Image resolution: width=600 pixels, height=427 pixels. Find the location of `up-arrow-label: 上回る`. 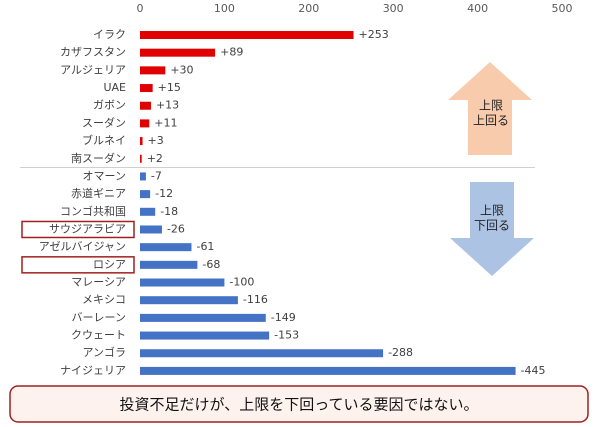

up-arrow-label: 上回る is located at coordinates (491, 121).